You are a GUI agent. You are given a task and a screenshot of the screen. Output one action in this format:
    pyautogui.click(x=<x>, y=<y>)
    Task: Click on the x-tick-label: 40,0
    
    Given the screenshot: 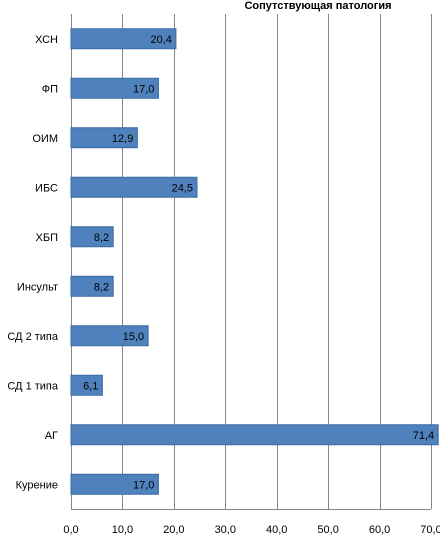 What is the action you would take?
    pyautogui.click(x=276, y=530)
    